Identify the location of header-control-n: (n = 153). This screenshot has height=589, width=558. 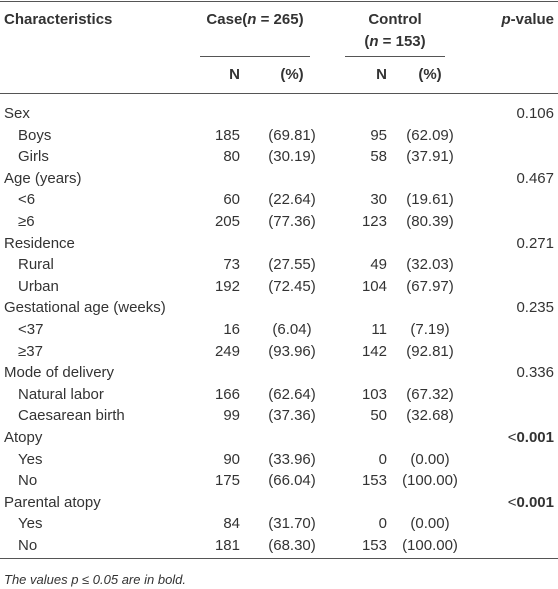
(395, 42).